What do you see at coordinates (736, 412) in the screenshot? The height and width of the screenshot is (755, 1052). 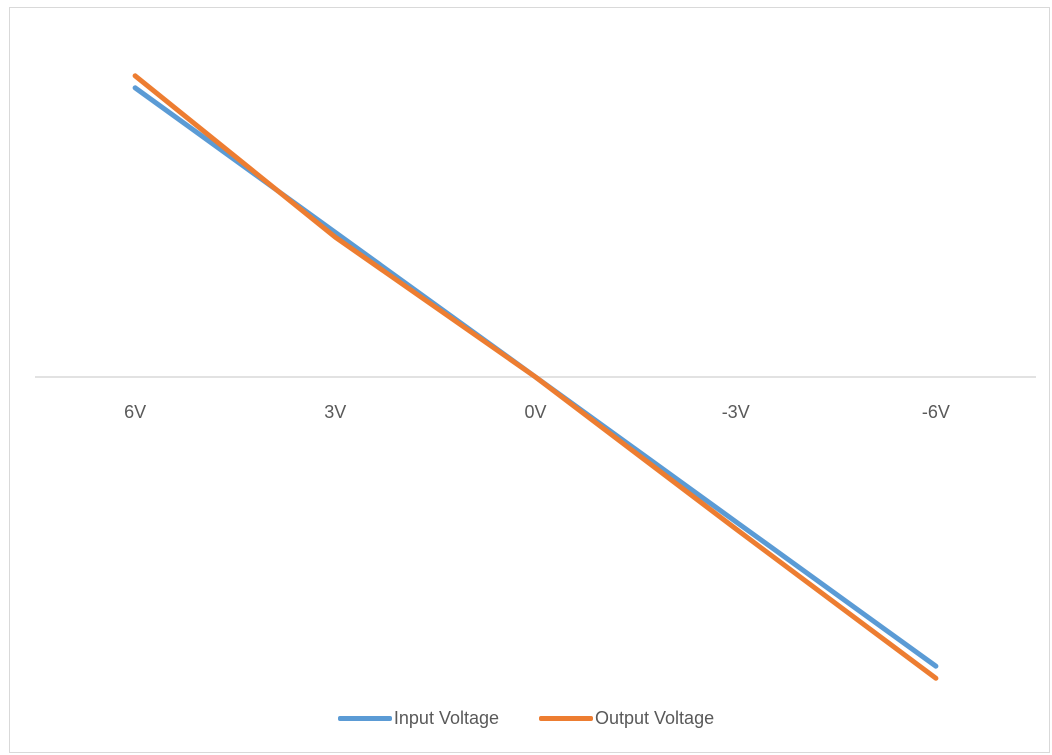 I see `x-tick-label: -3V` at bounding box center [736, 412].